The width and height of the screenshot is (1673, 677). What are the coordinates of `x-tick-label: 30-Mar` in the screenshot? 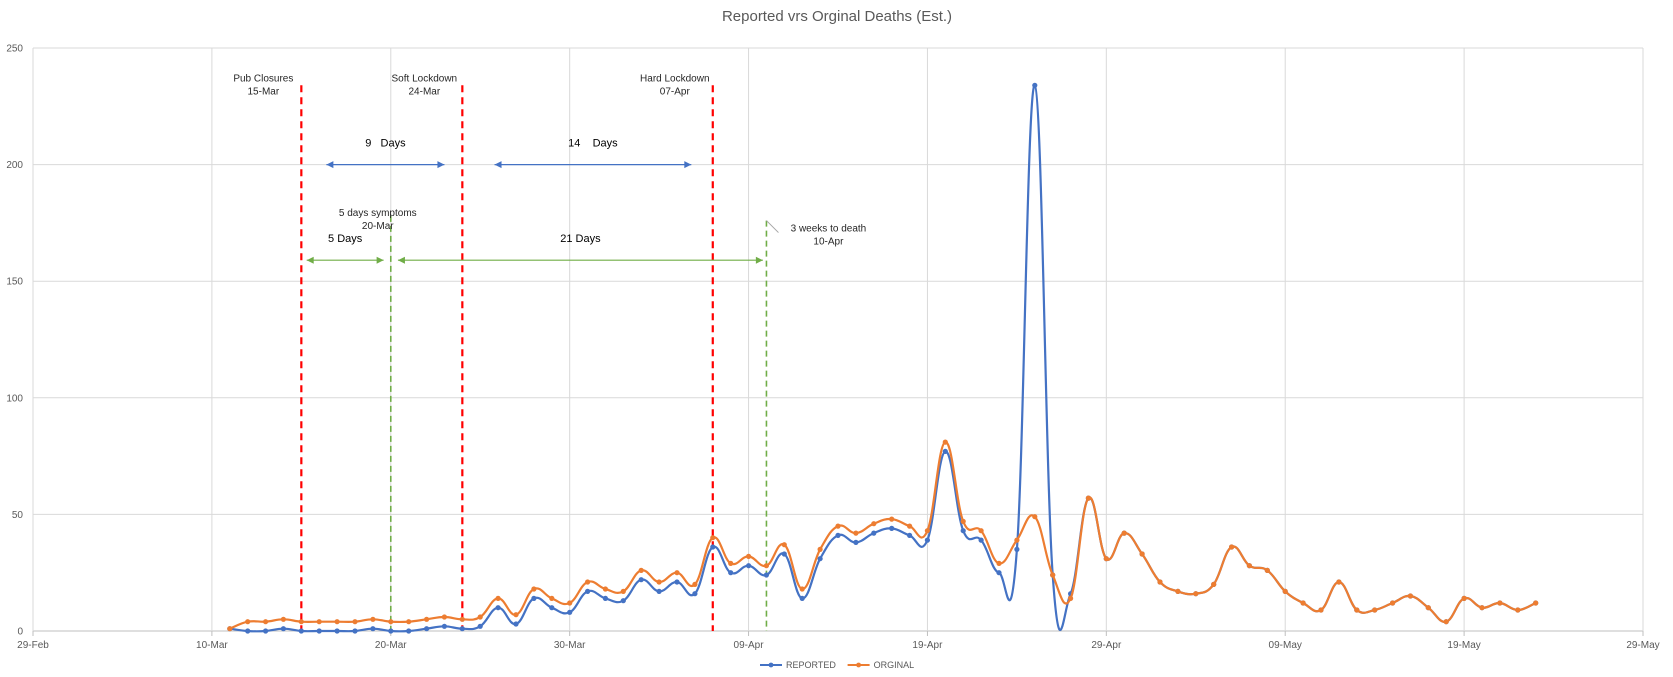 It's located at (570, 645).